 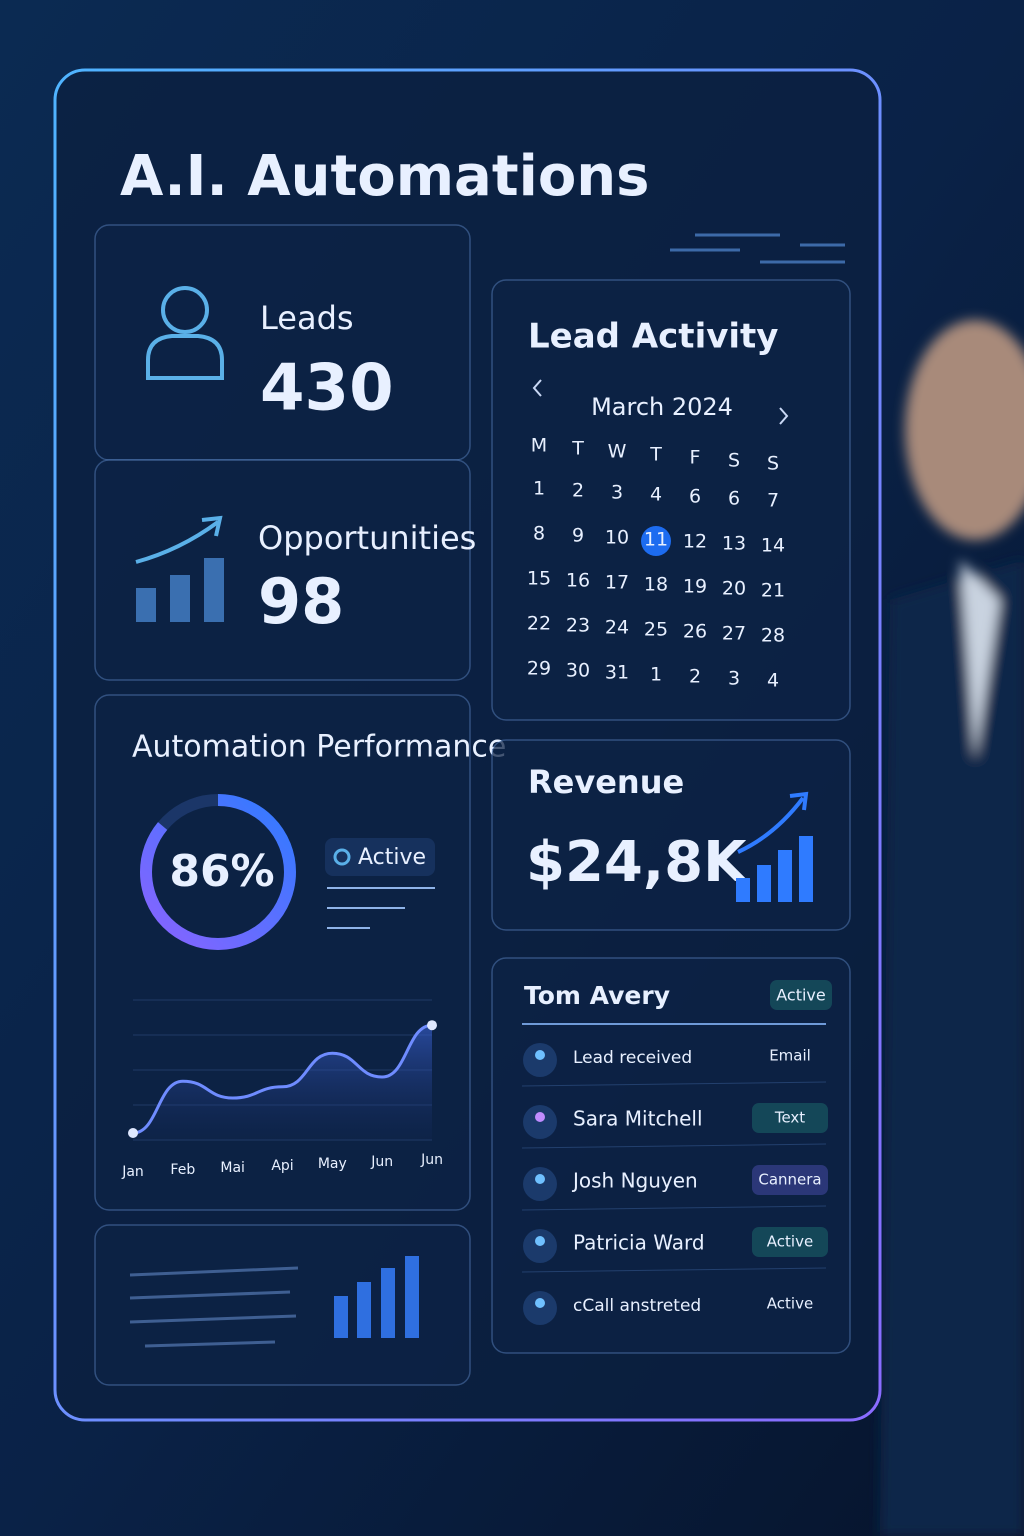 What do you see at coordinates (734, 634) in the screenshot?
I see `calendar-day: 27` at bounding box center [734, 634].